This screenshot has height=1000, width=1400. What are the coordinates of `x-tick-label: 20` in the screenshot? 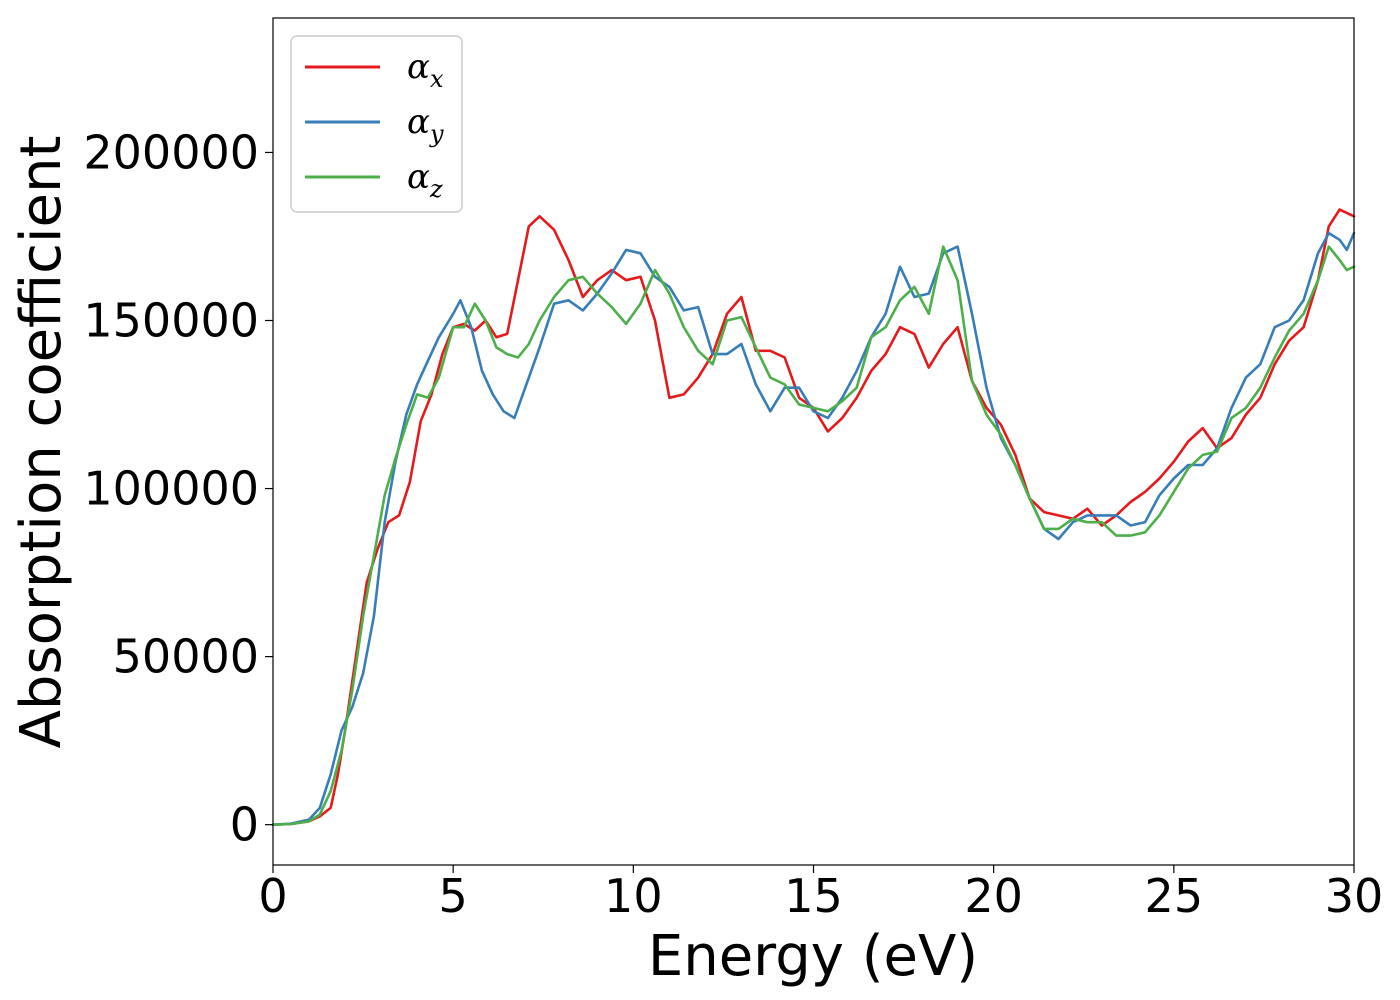 It's located at (993, 896).